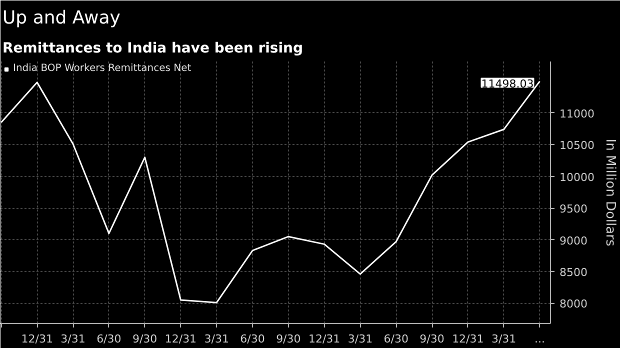 The image size is (620, 348). Describe the element at coordinates (574, 241) in the screenshot. I see `y-tick-label: 9000` at that location.